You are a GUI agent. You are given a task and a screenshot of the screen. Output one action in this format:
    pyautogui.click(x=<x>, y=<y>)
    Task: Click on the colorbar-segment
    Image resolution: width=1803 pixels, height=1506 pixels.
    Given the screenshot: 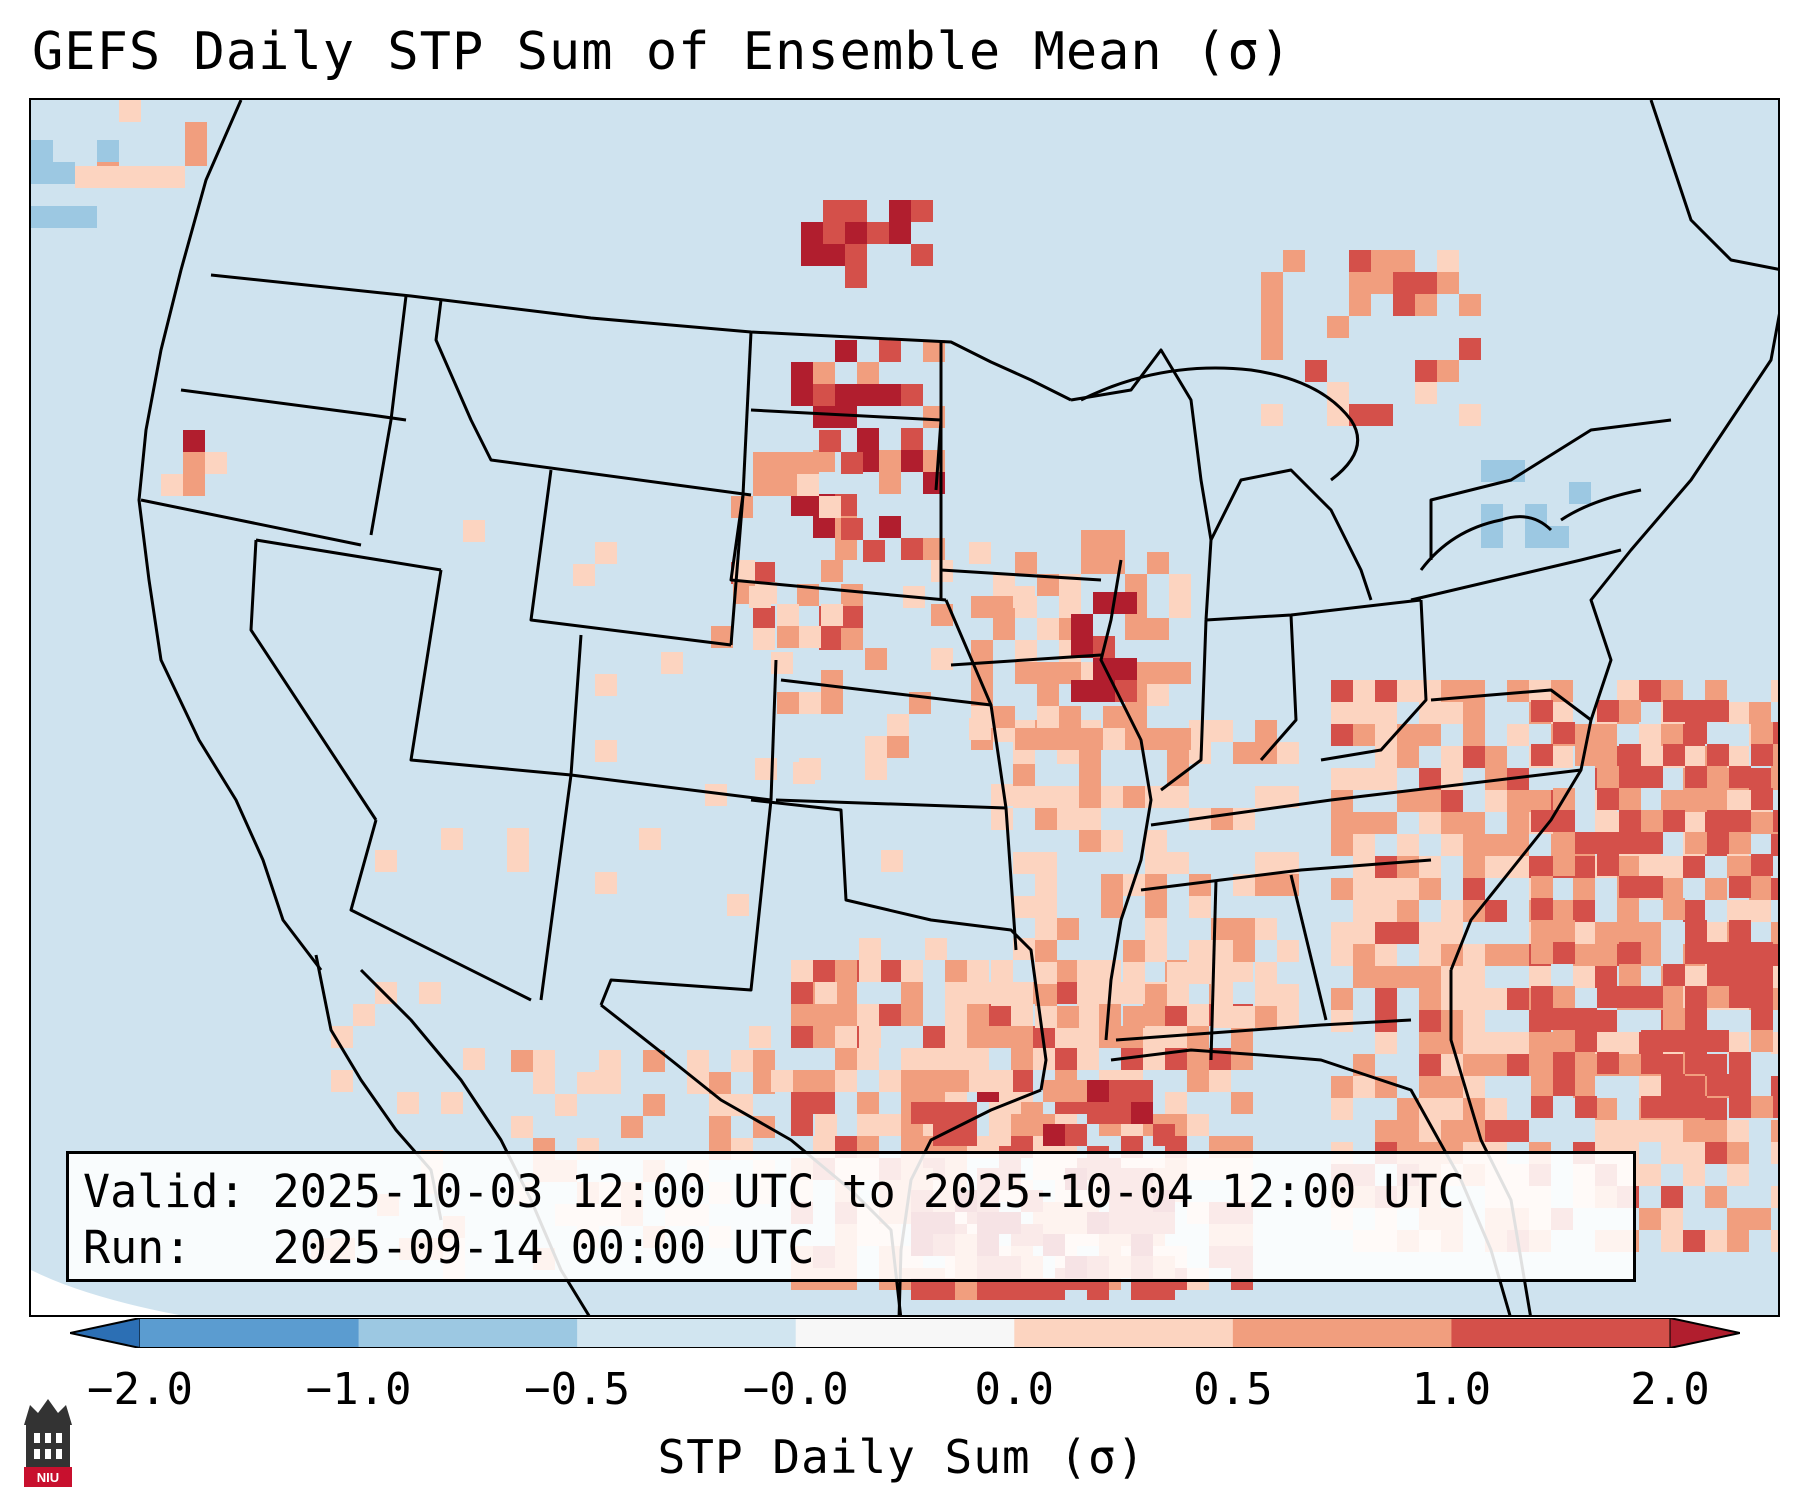 What is the action you would take?
    pyautogui.click(x=687, y=1333)
    